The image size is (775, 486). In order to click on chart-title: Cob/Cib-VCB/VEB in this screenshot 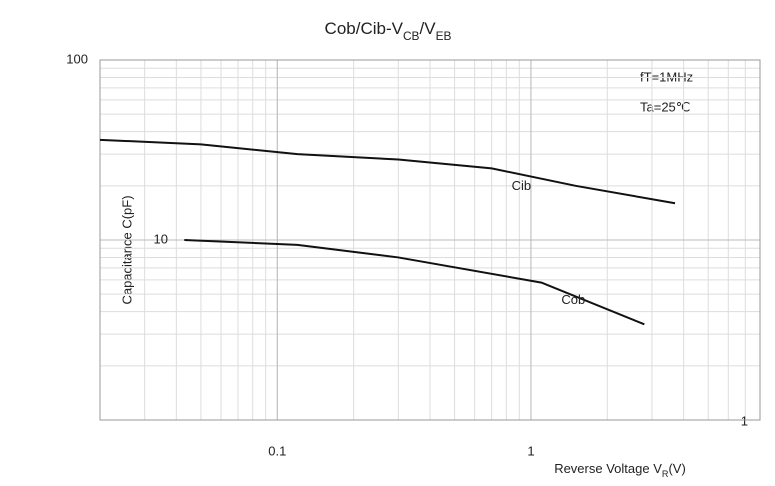, I will do `click(388, 31)`.